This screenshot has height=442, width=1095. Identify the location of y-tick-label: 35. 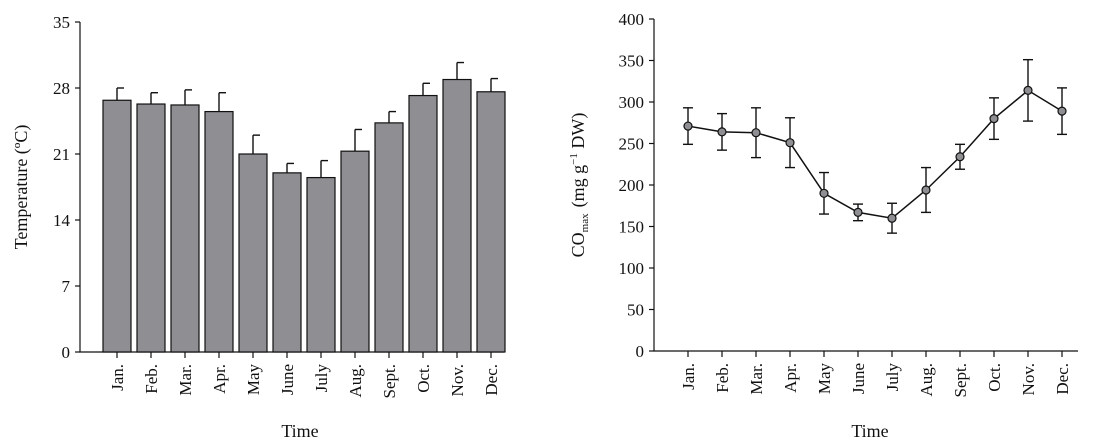
(61, 22).